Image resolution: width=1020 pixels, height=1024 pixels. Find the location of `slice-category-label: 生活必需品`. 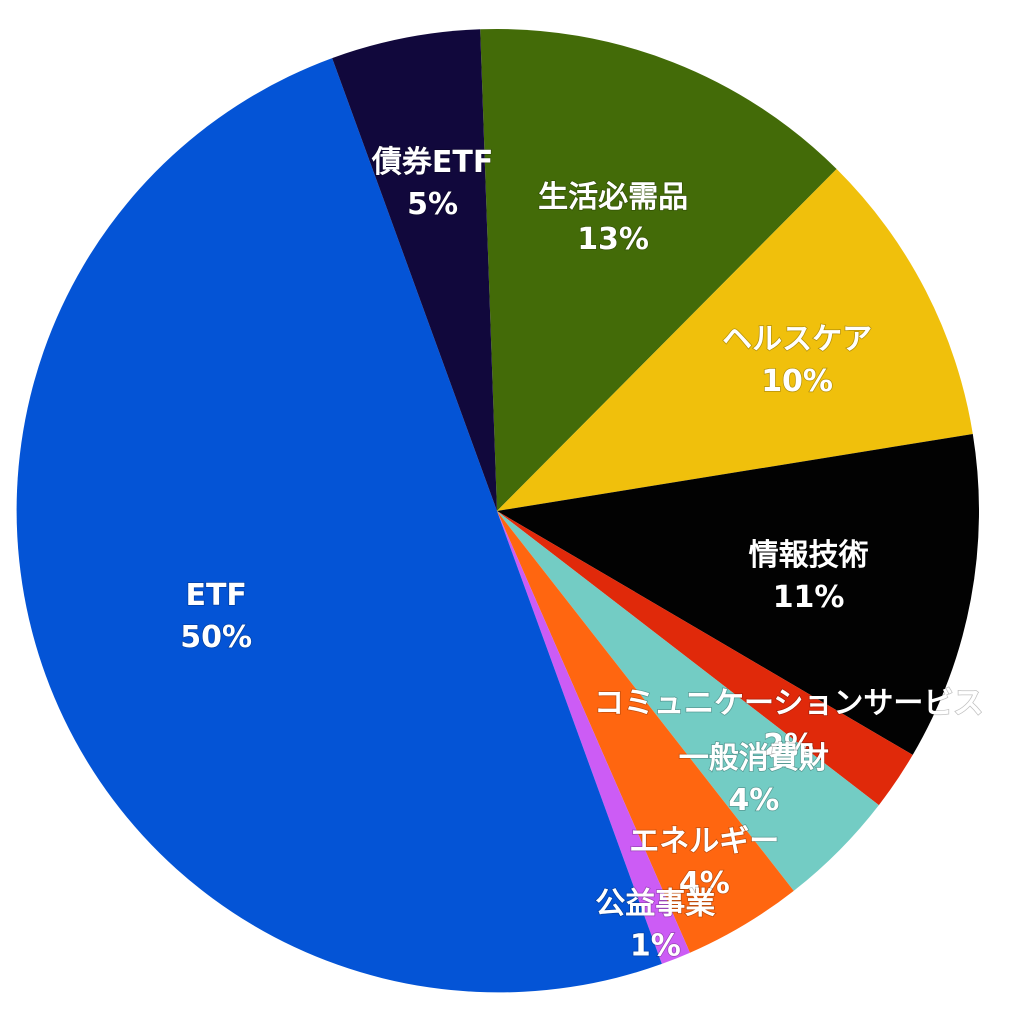

slice-category-label: 生活必需品 is located at coordinates (613, 197).